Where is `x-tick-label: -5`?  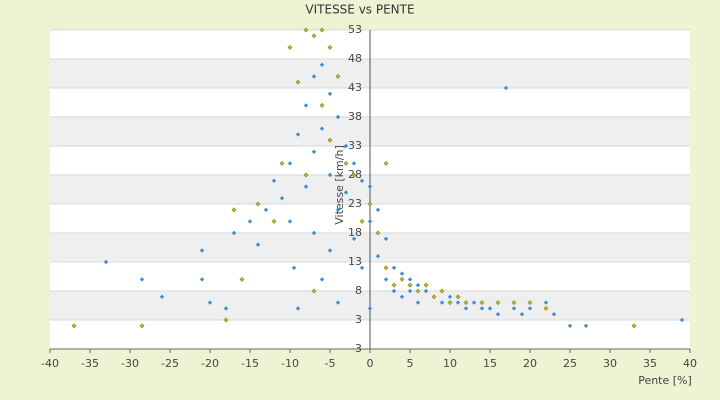
x-tick-label: -5 is located at coordinates (330, 363).